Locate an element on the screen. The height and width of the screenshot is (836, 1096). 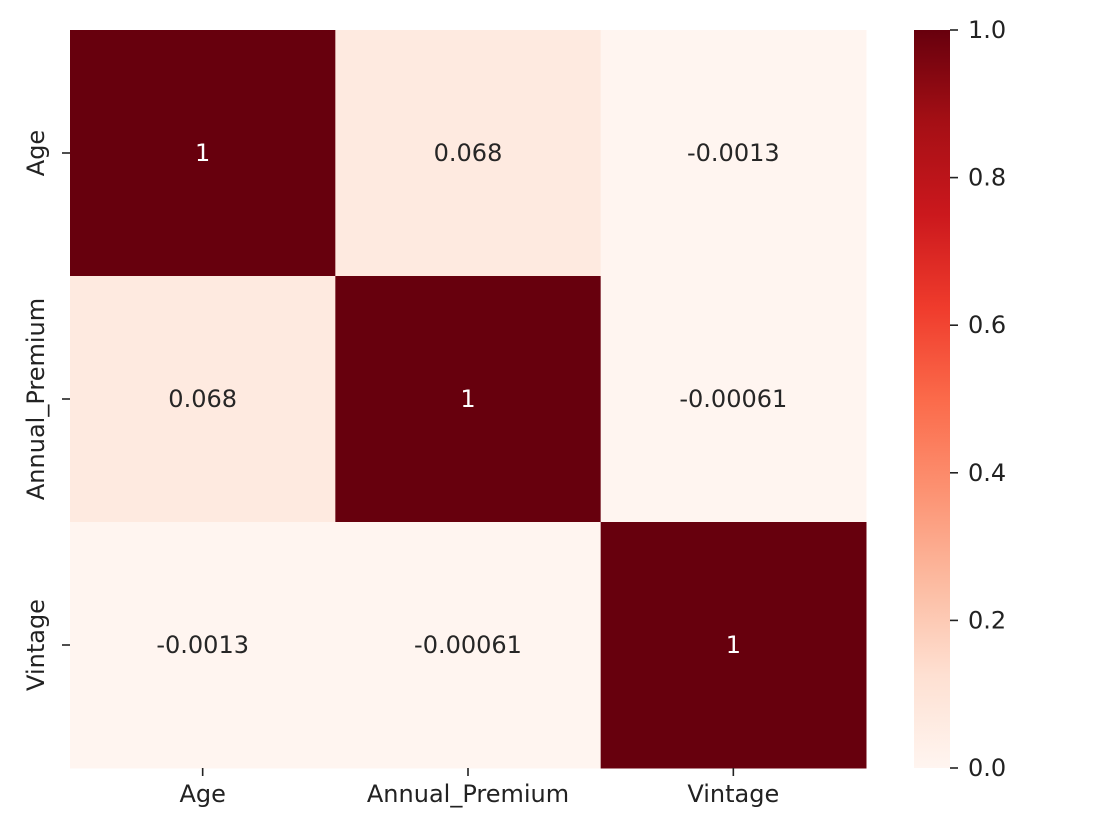
heatmap-cell-age-annual_premium is located at coordinates (468, 153).